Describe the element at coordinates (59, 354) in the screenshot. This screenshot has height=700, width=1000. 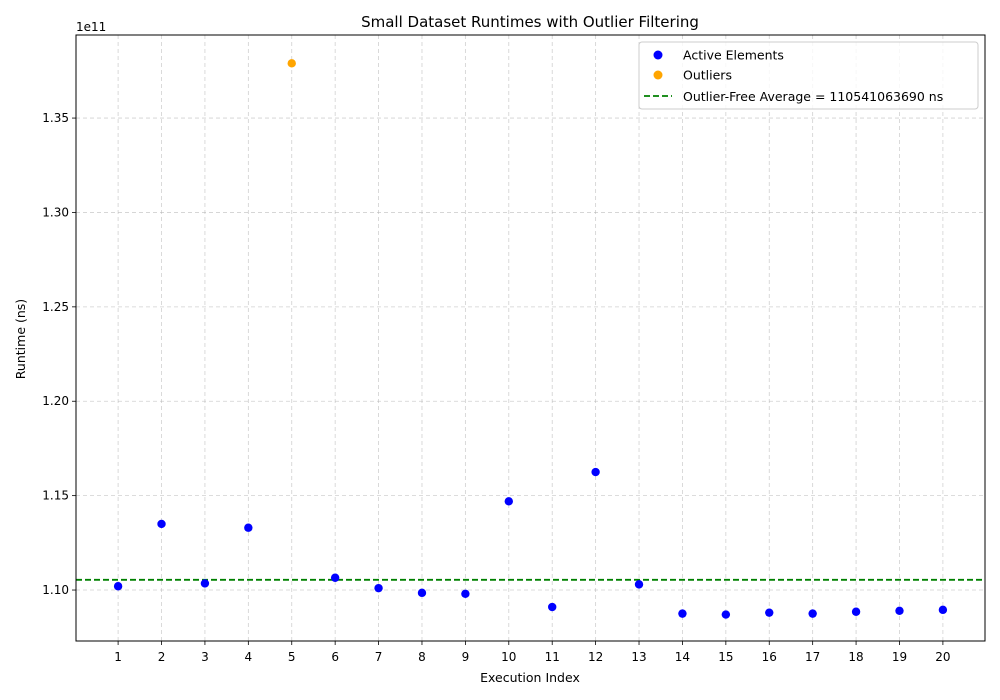
I see `y-axis-ticks: 1.10 1.15 1.20 1.25 1.30 1.35` at that location.